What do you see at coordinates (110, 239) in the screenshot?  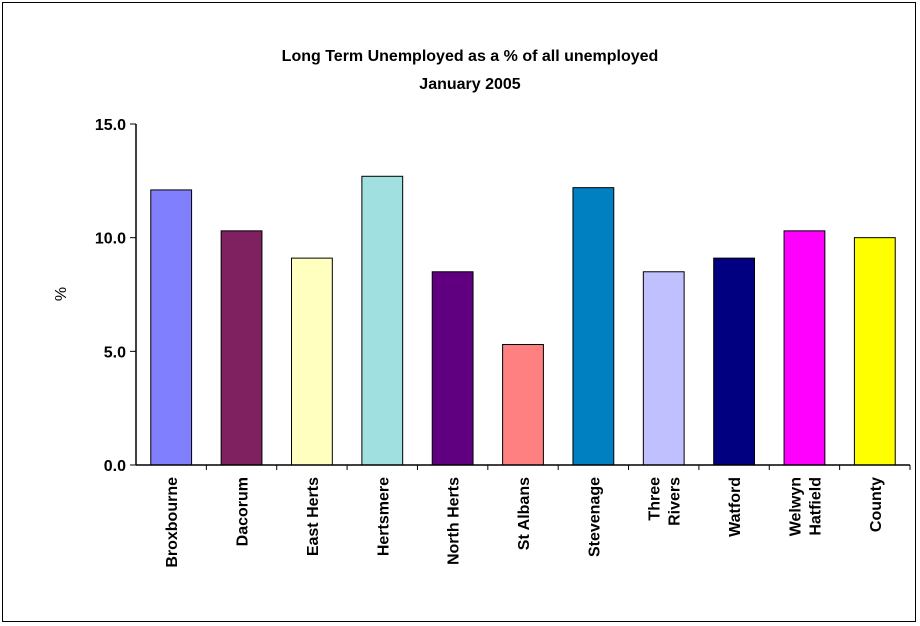 I see `y-tick-label: 10.0` at bounding box center [110, 239].